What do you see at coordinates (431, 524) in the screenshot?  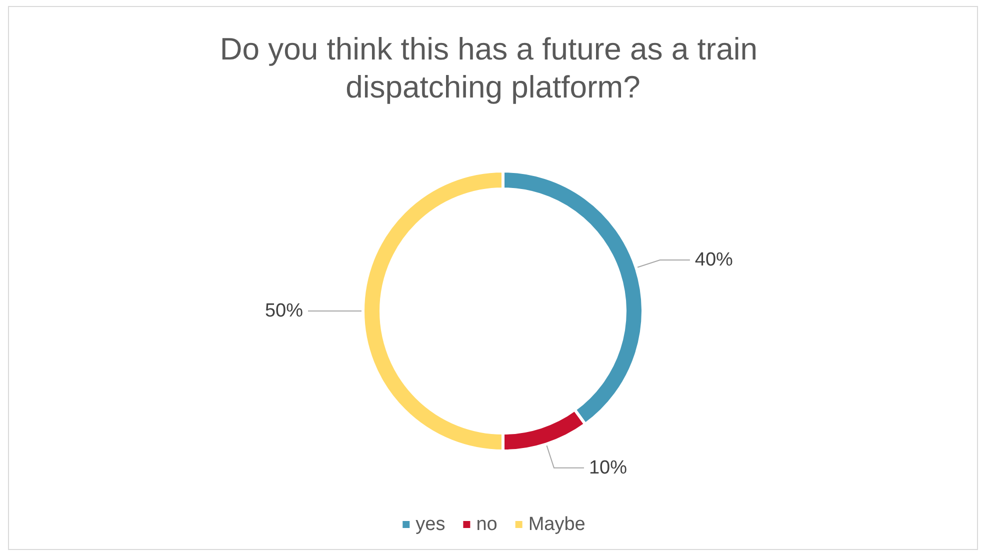 I see `legend-label: yes` at bounding box center [431, 524].